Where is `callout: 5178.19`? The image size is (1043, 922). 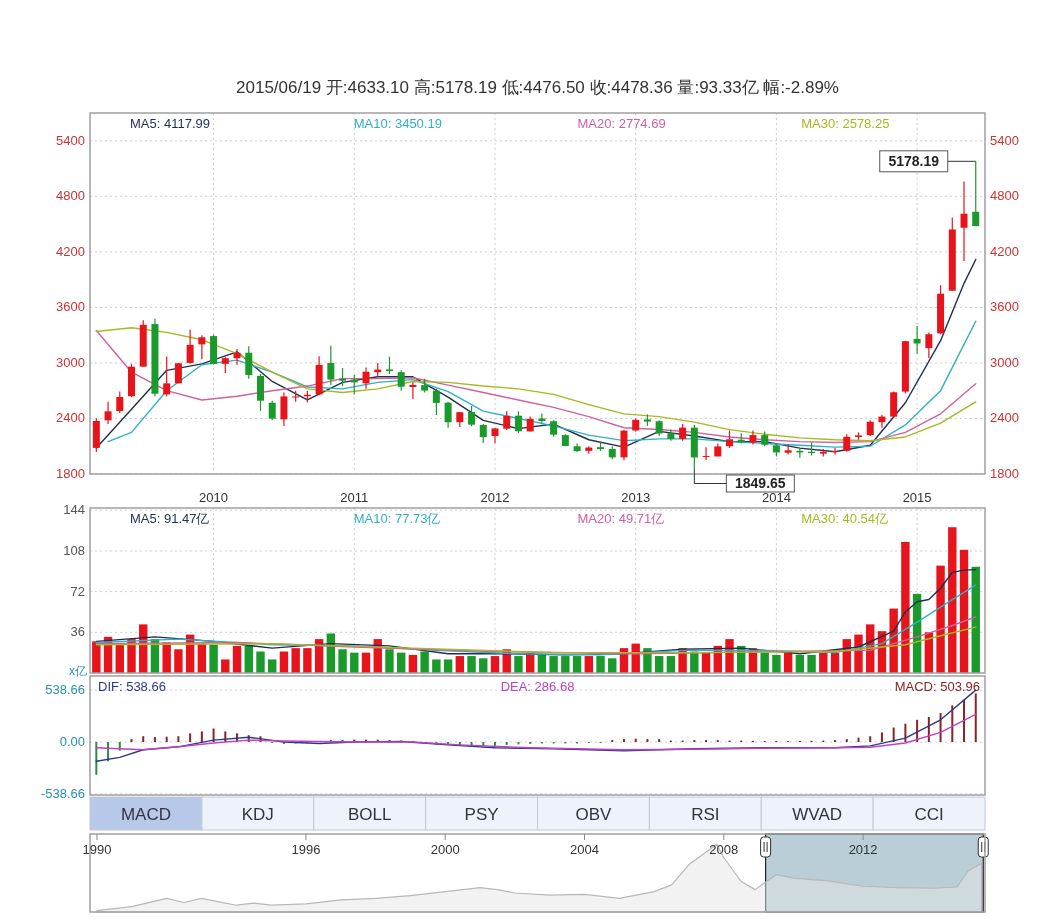
callout: 5178.19 is located at coordinates (928, 161).